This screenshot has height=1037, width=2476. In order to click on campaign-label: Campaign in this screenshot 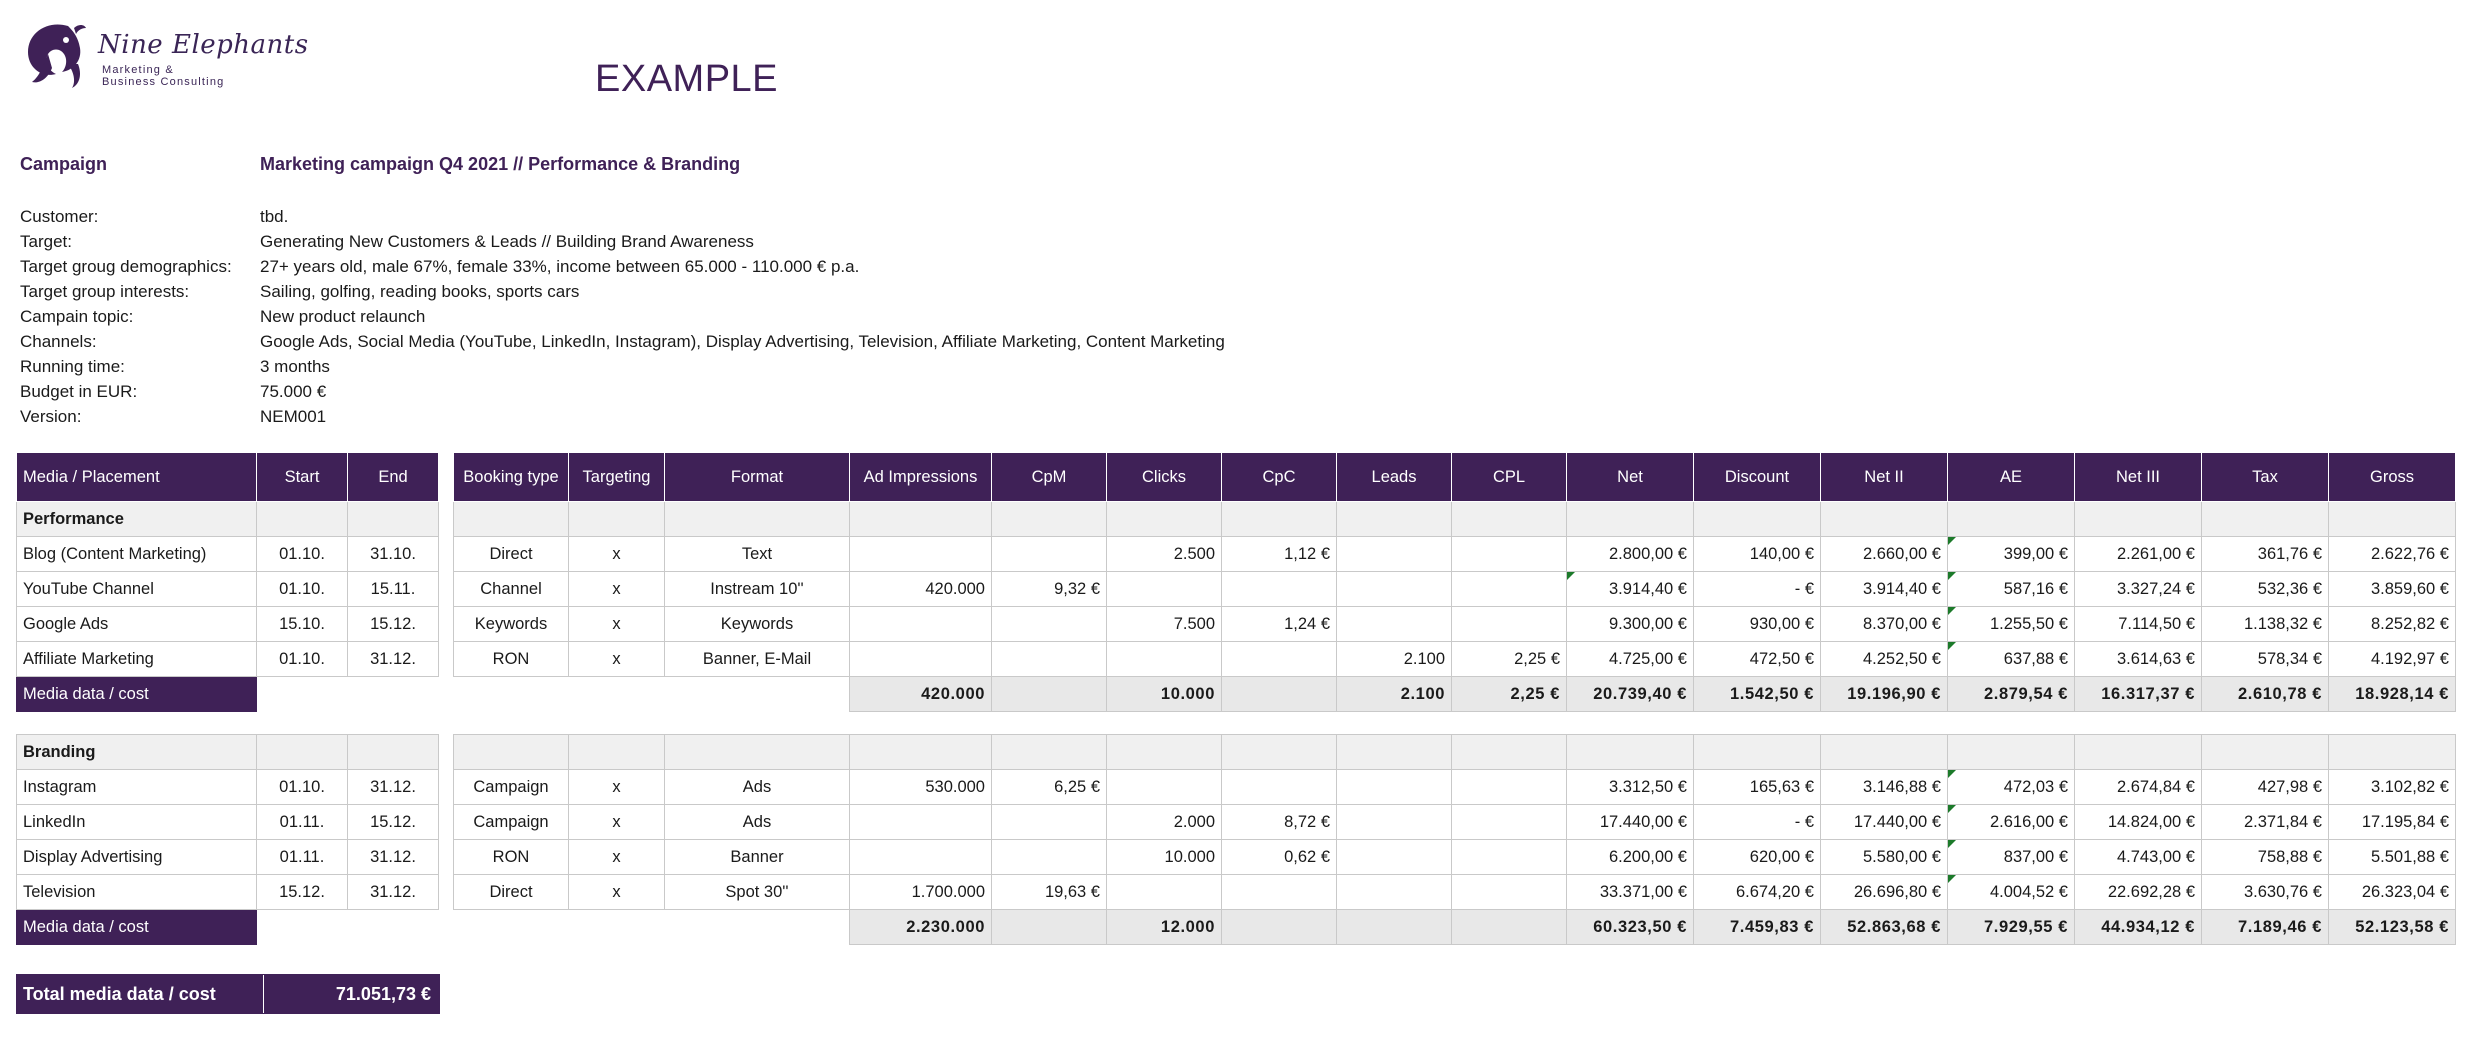, I will do `click(64, 164)`.